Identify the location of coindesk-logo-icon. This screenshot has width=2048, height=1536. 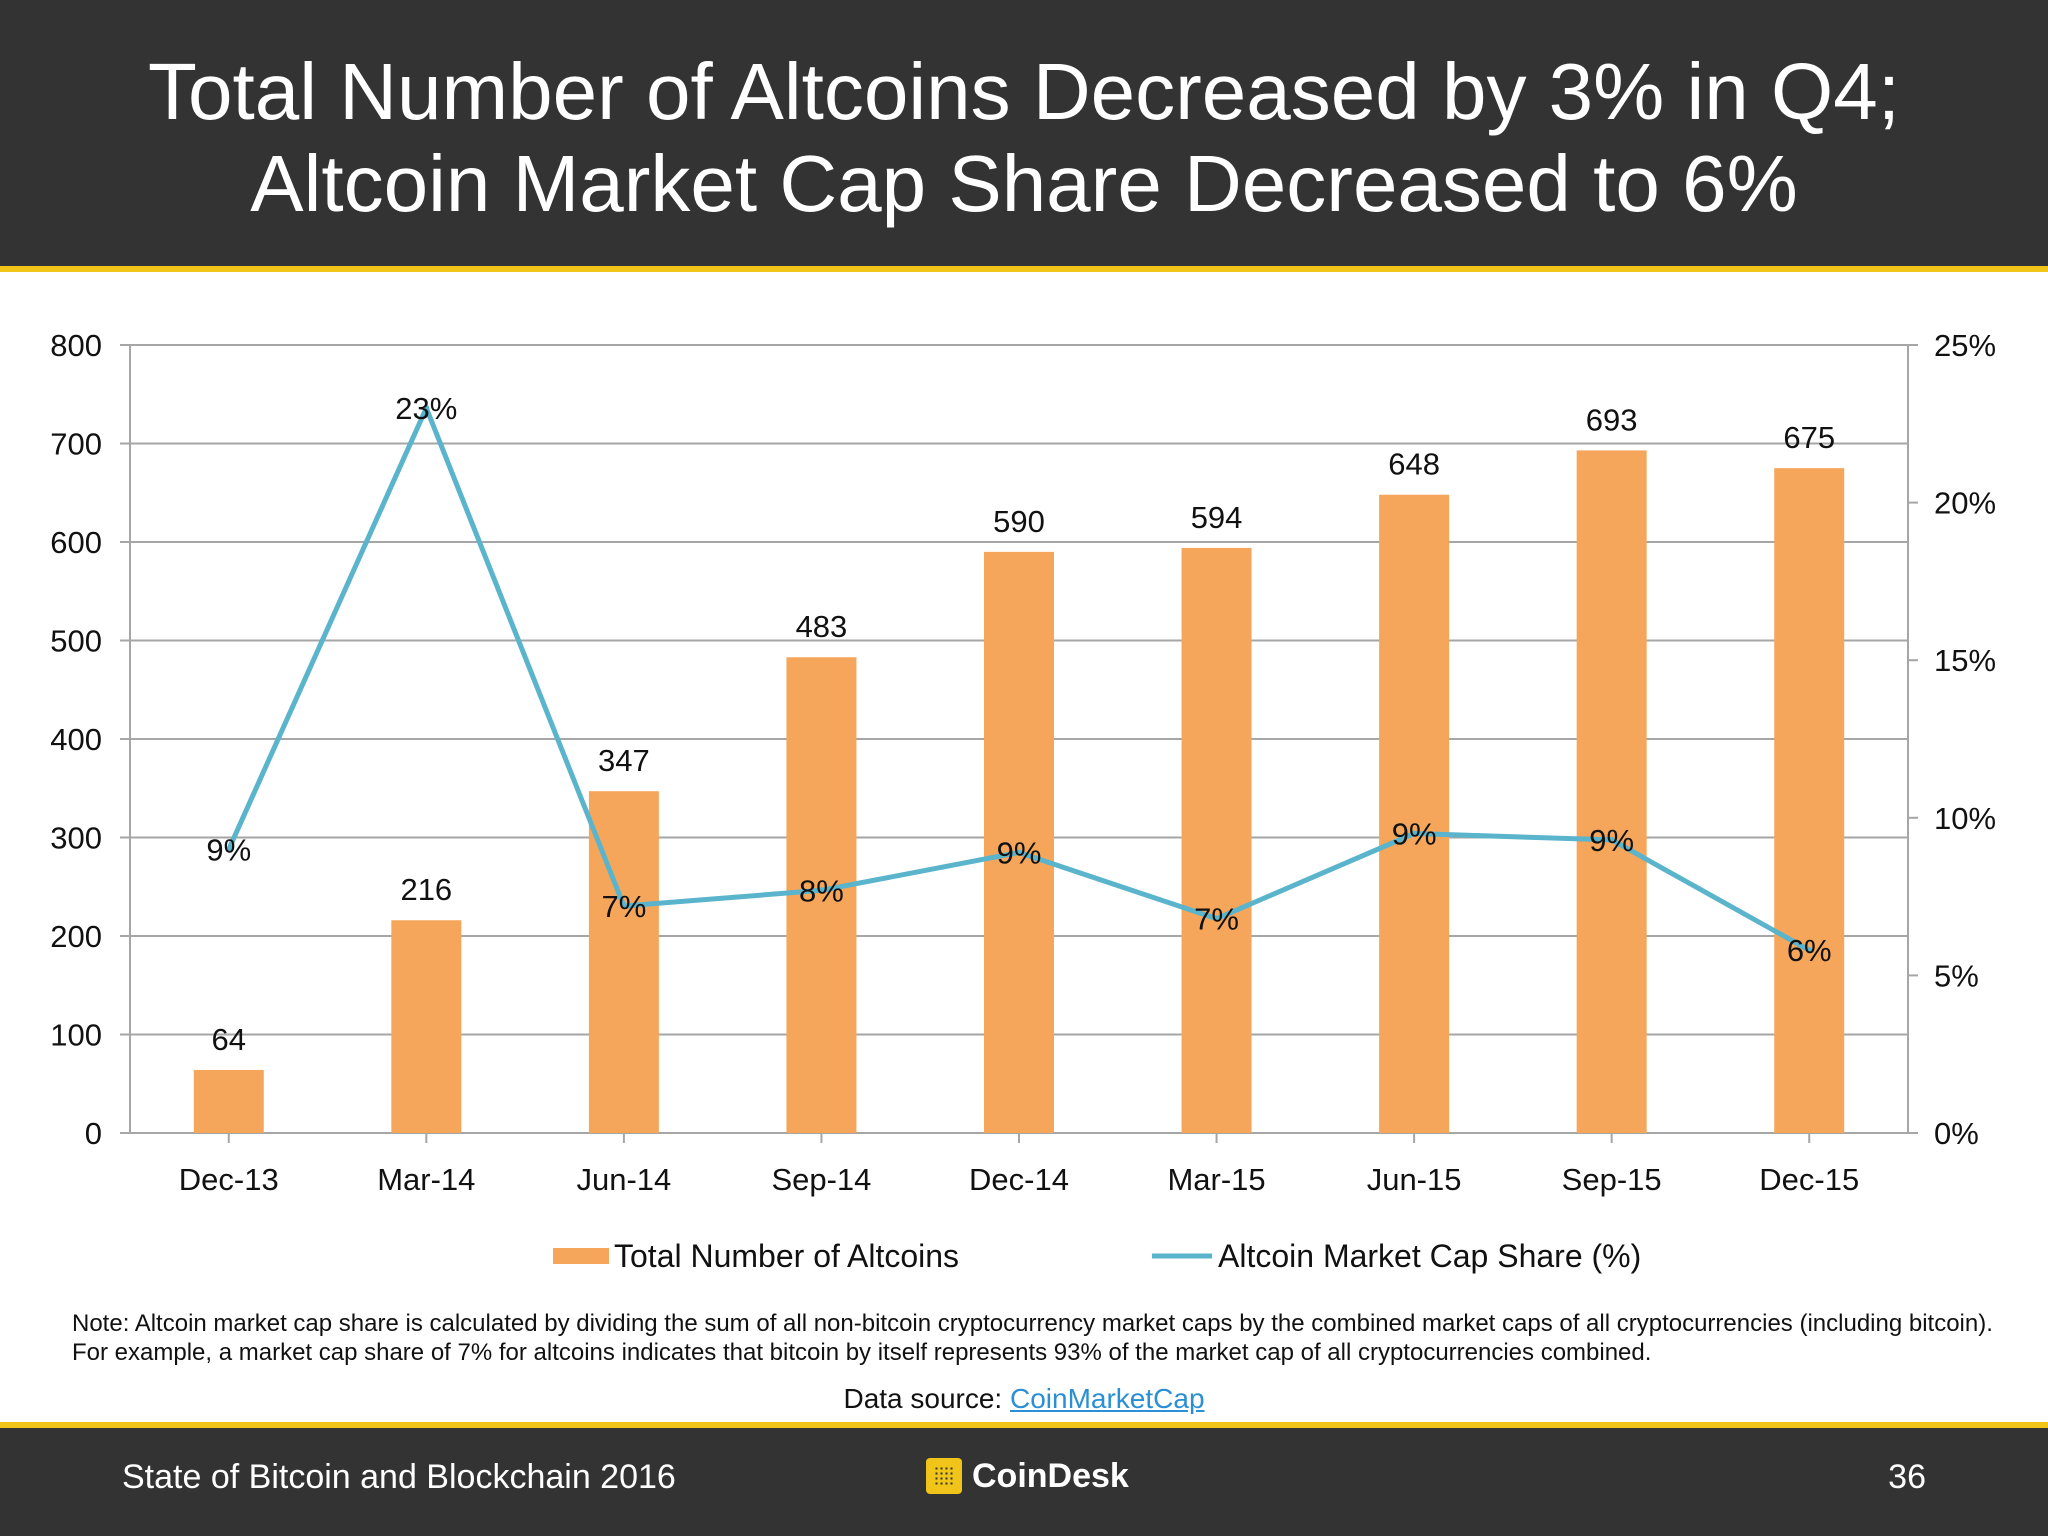
(944, 1476).